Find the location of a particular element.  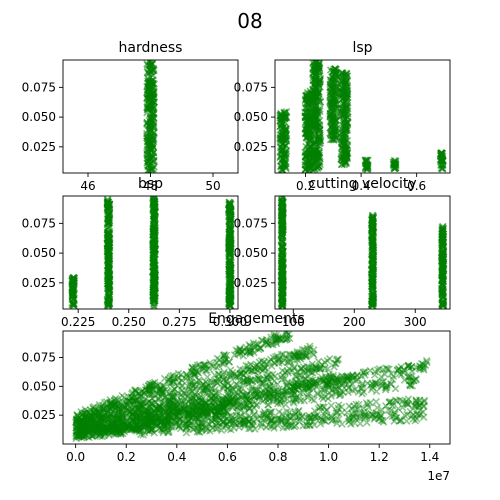

axes-frame-cutting-velocity is located at coordinates (362, 252).